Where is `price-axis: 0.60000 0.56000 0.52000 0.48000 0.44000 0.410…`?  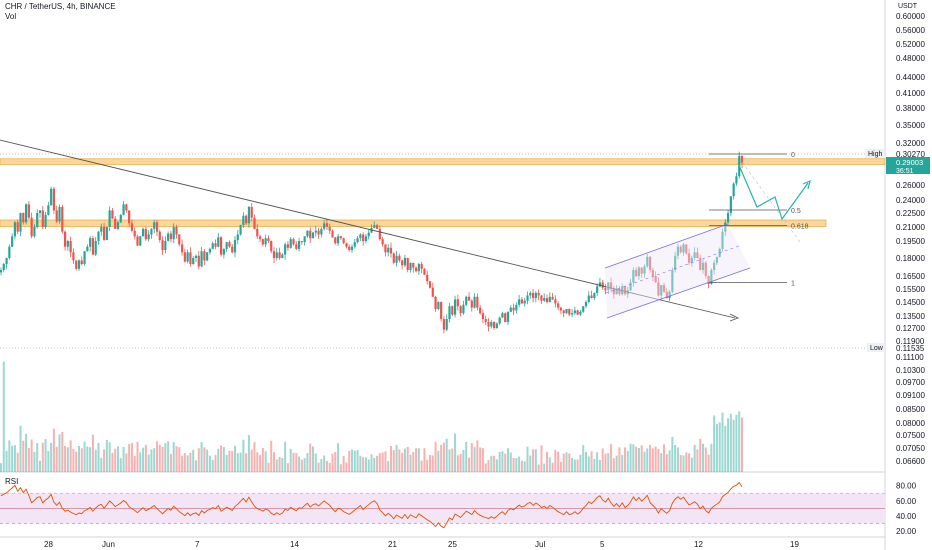 price-axis: 0.60000 0.56000 0.52000 0.48000 0.44000 0.410… is located at coordinates (897, 269).